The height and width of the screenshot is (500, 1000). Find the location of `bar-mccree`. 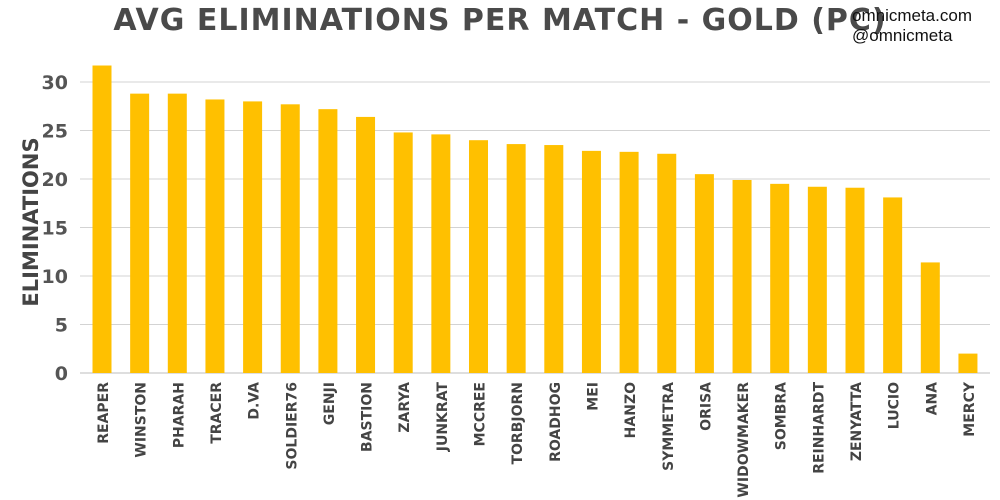

bar-mccree is located at coordinates (478, 256).